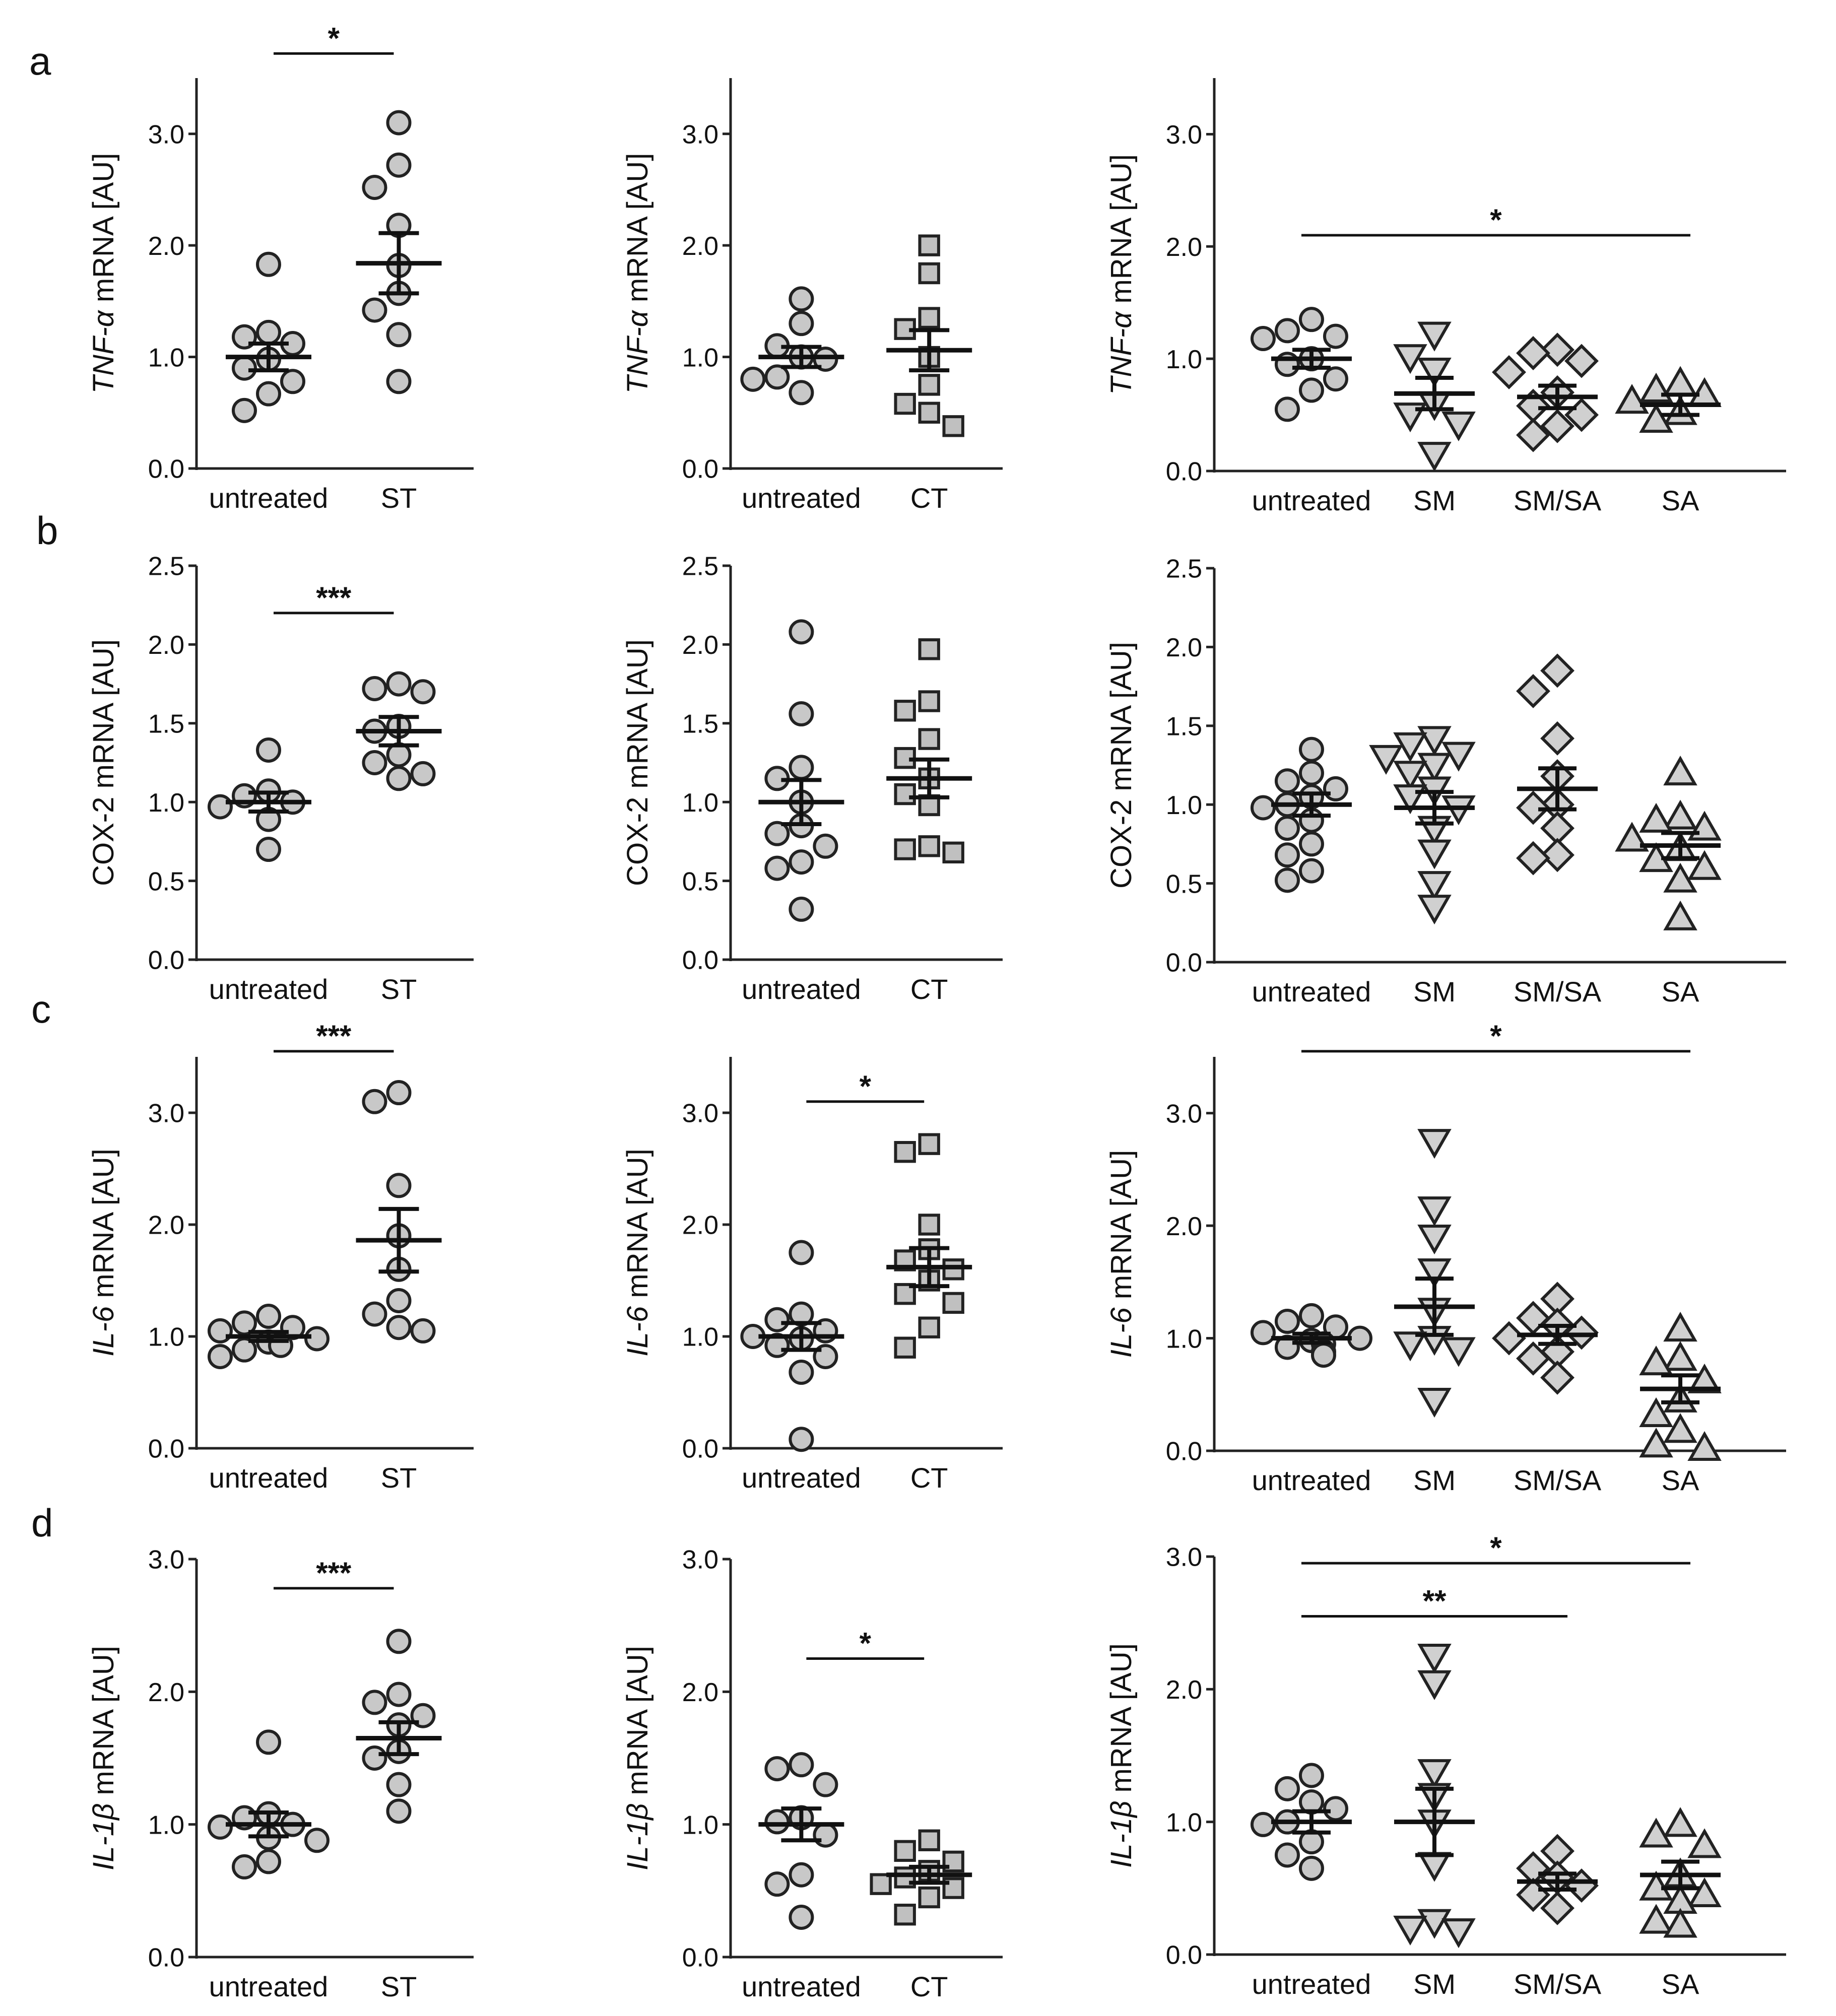 This screenshot has width=1836, height=2016. What do you see at coordinates (1668, 842) in the screenshot?
I see `data-group-SA` at bounding box center [1668, 842].